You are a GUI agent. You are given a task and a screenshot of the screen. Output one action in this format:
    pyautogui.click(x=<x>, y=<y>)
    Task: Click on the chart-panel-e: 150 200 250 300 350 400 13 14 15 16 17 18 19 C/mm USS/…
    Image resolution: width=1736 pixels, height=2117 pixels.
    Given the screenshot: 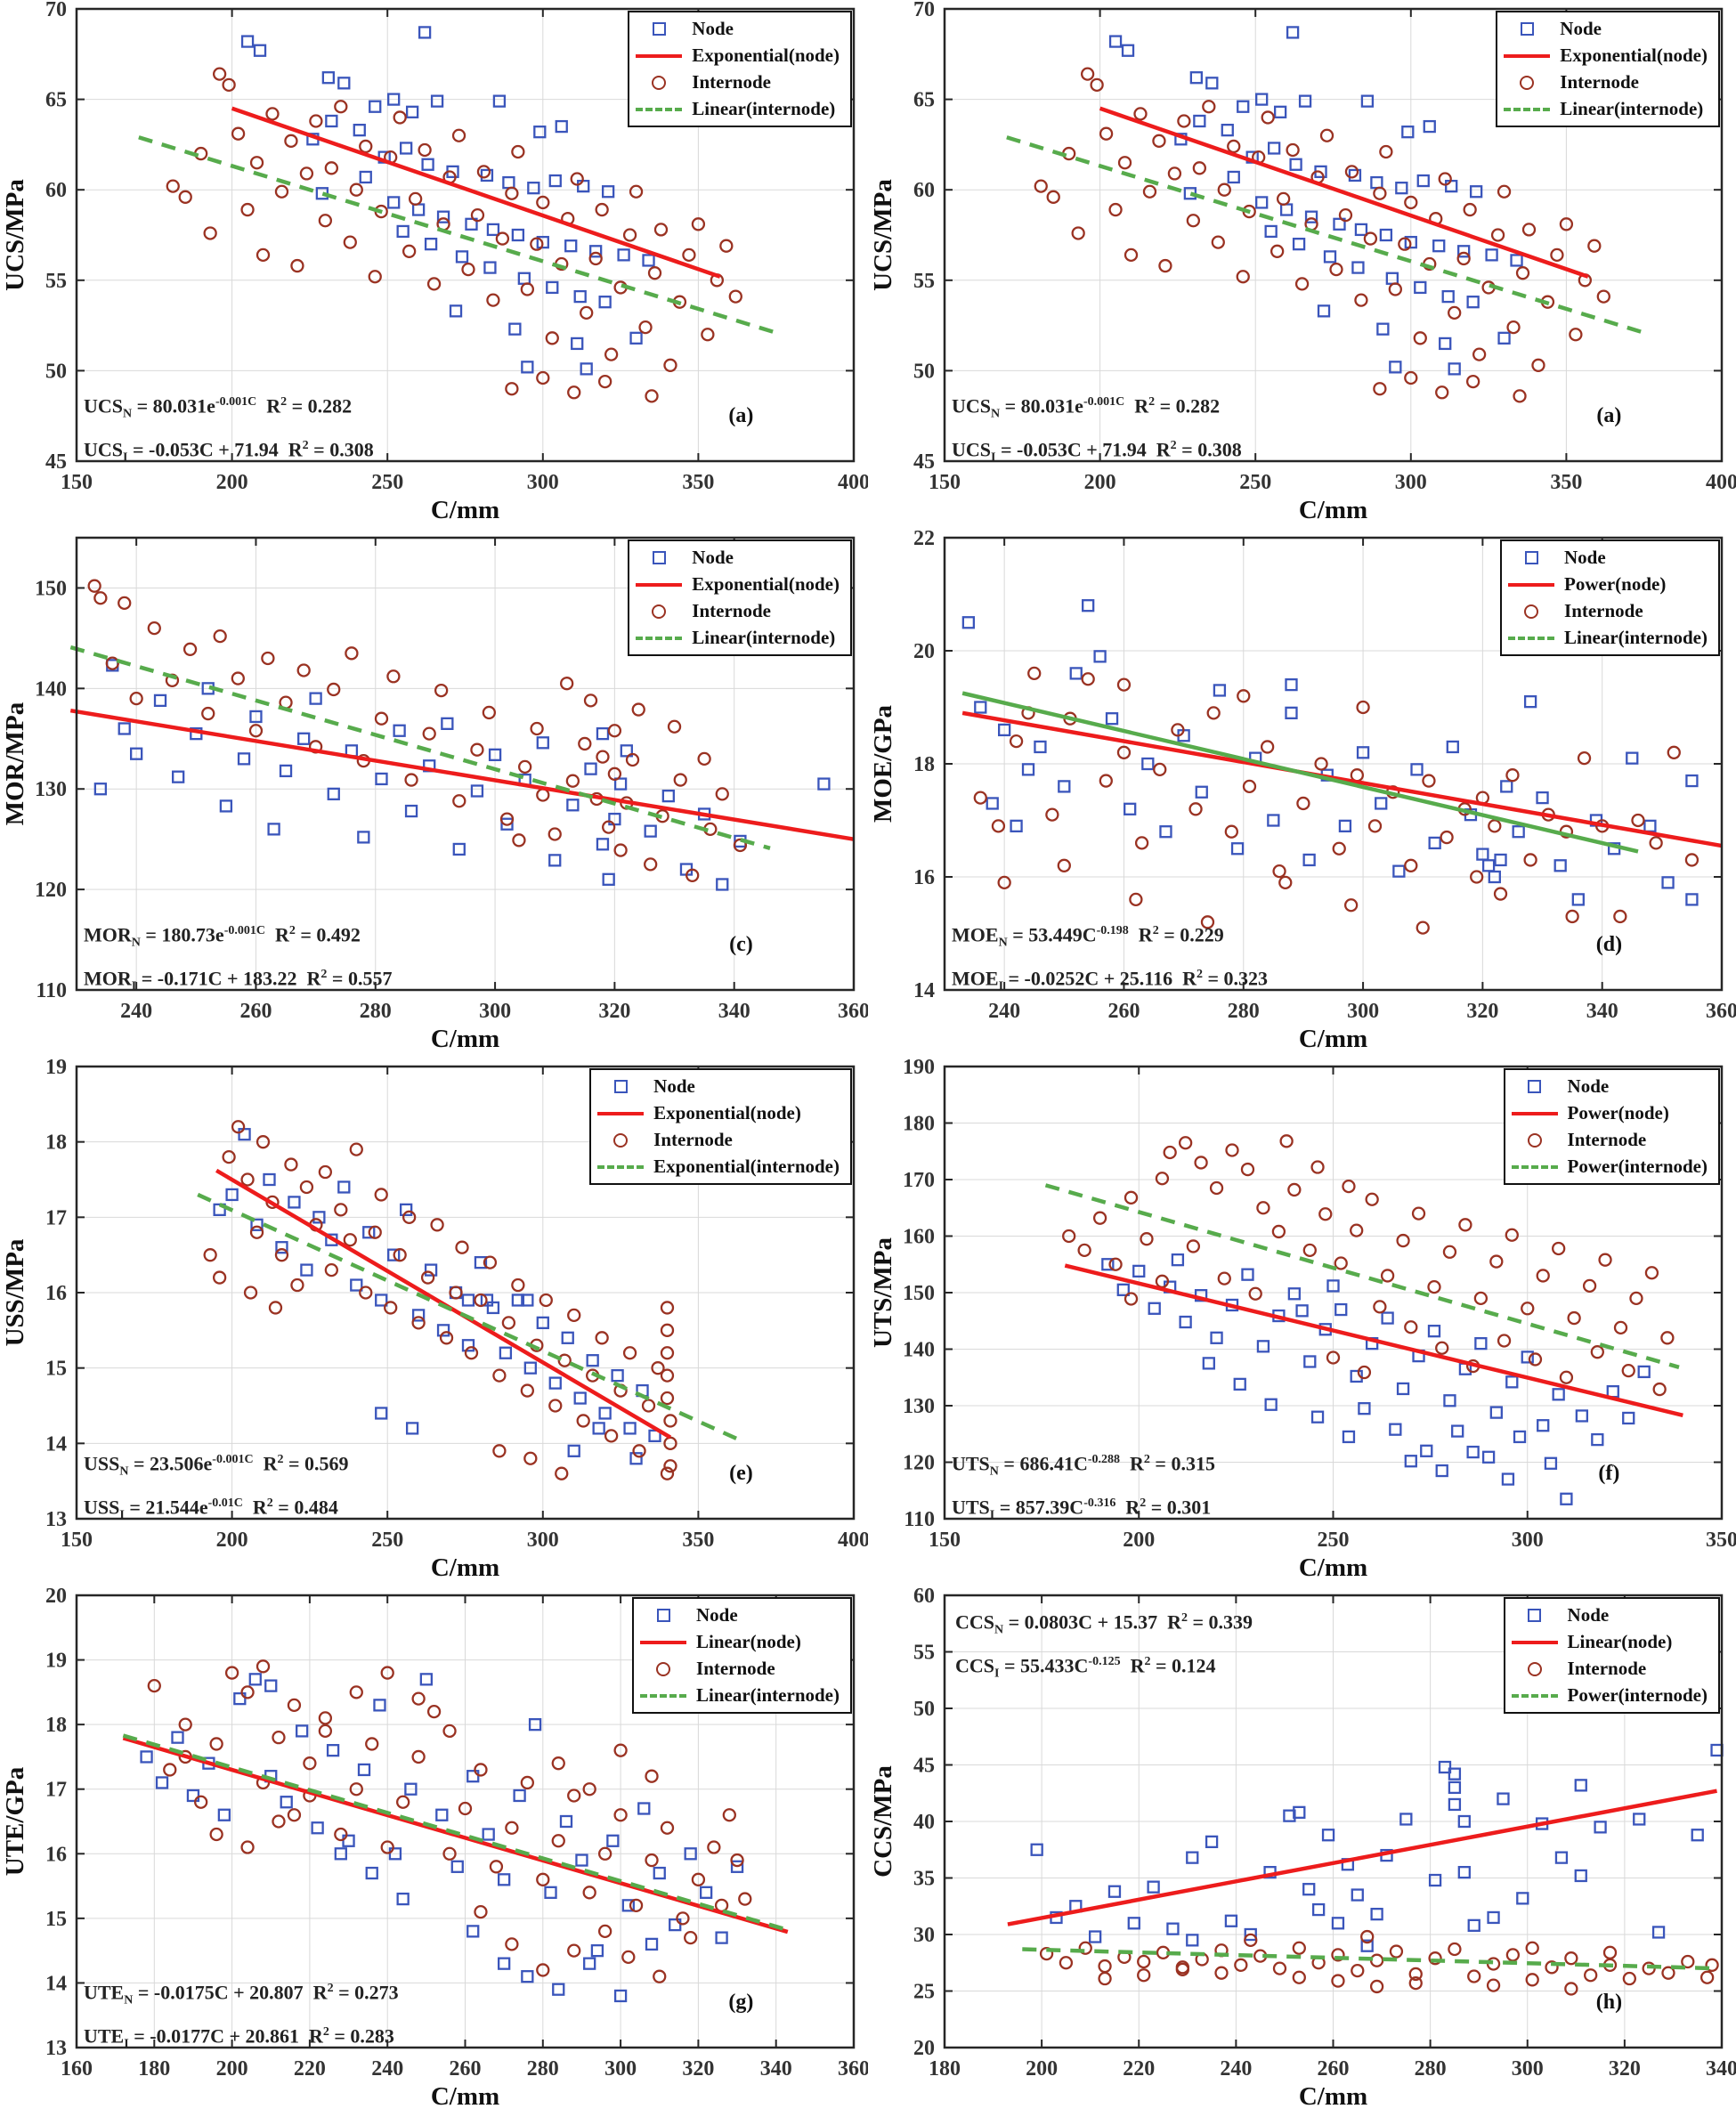 What is the action you would take?
    pyautogui.click(x=434, y=1322)
    